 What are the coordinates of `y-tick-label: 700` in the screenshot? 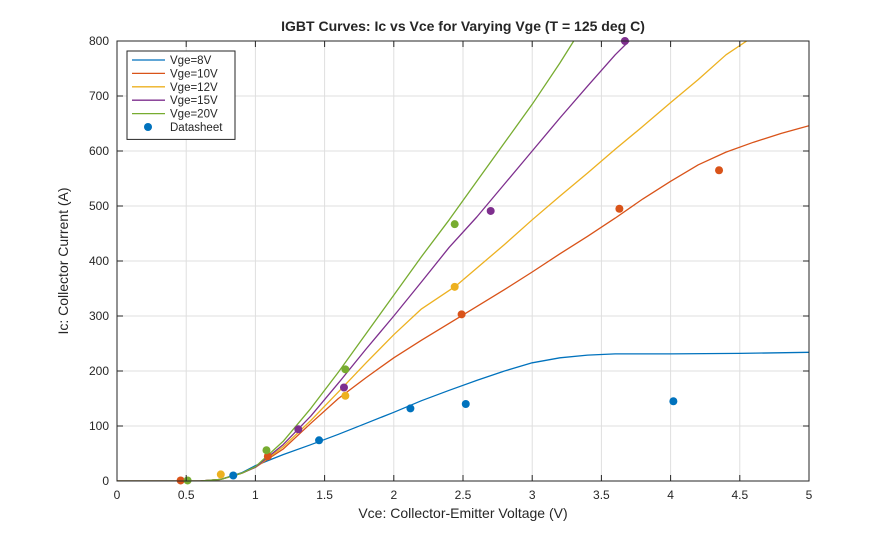 It's located at (99, 96).